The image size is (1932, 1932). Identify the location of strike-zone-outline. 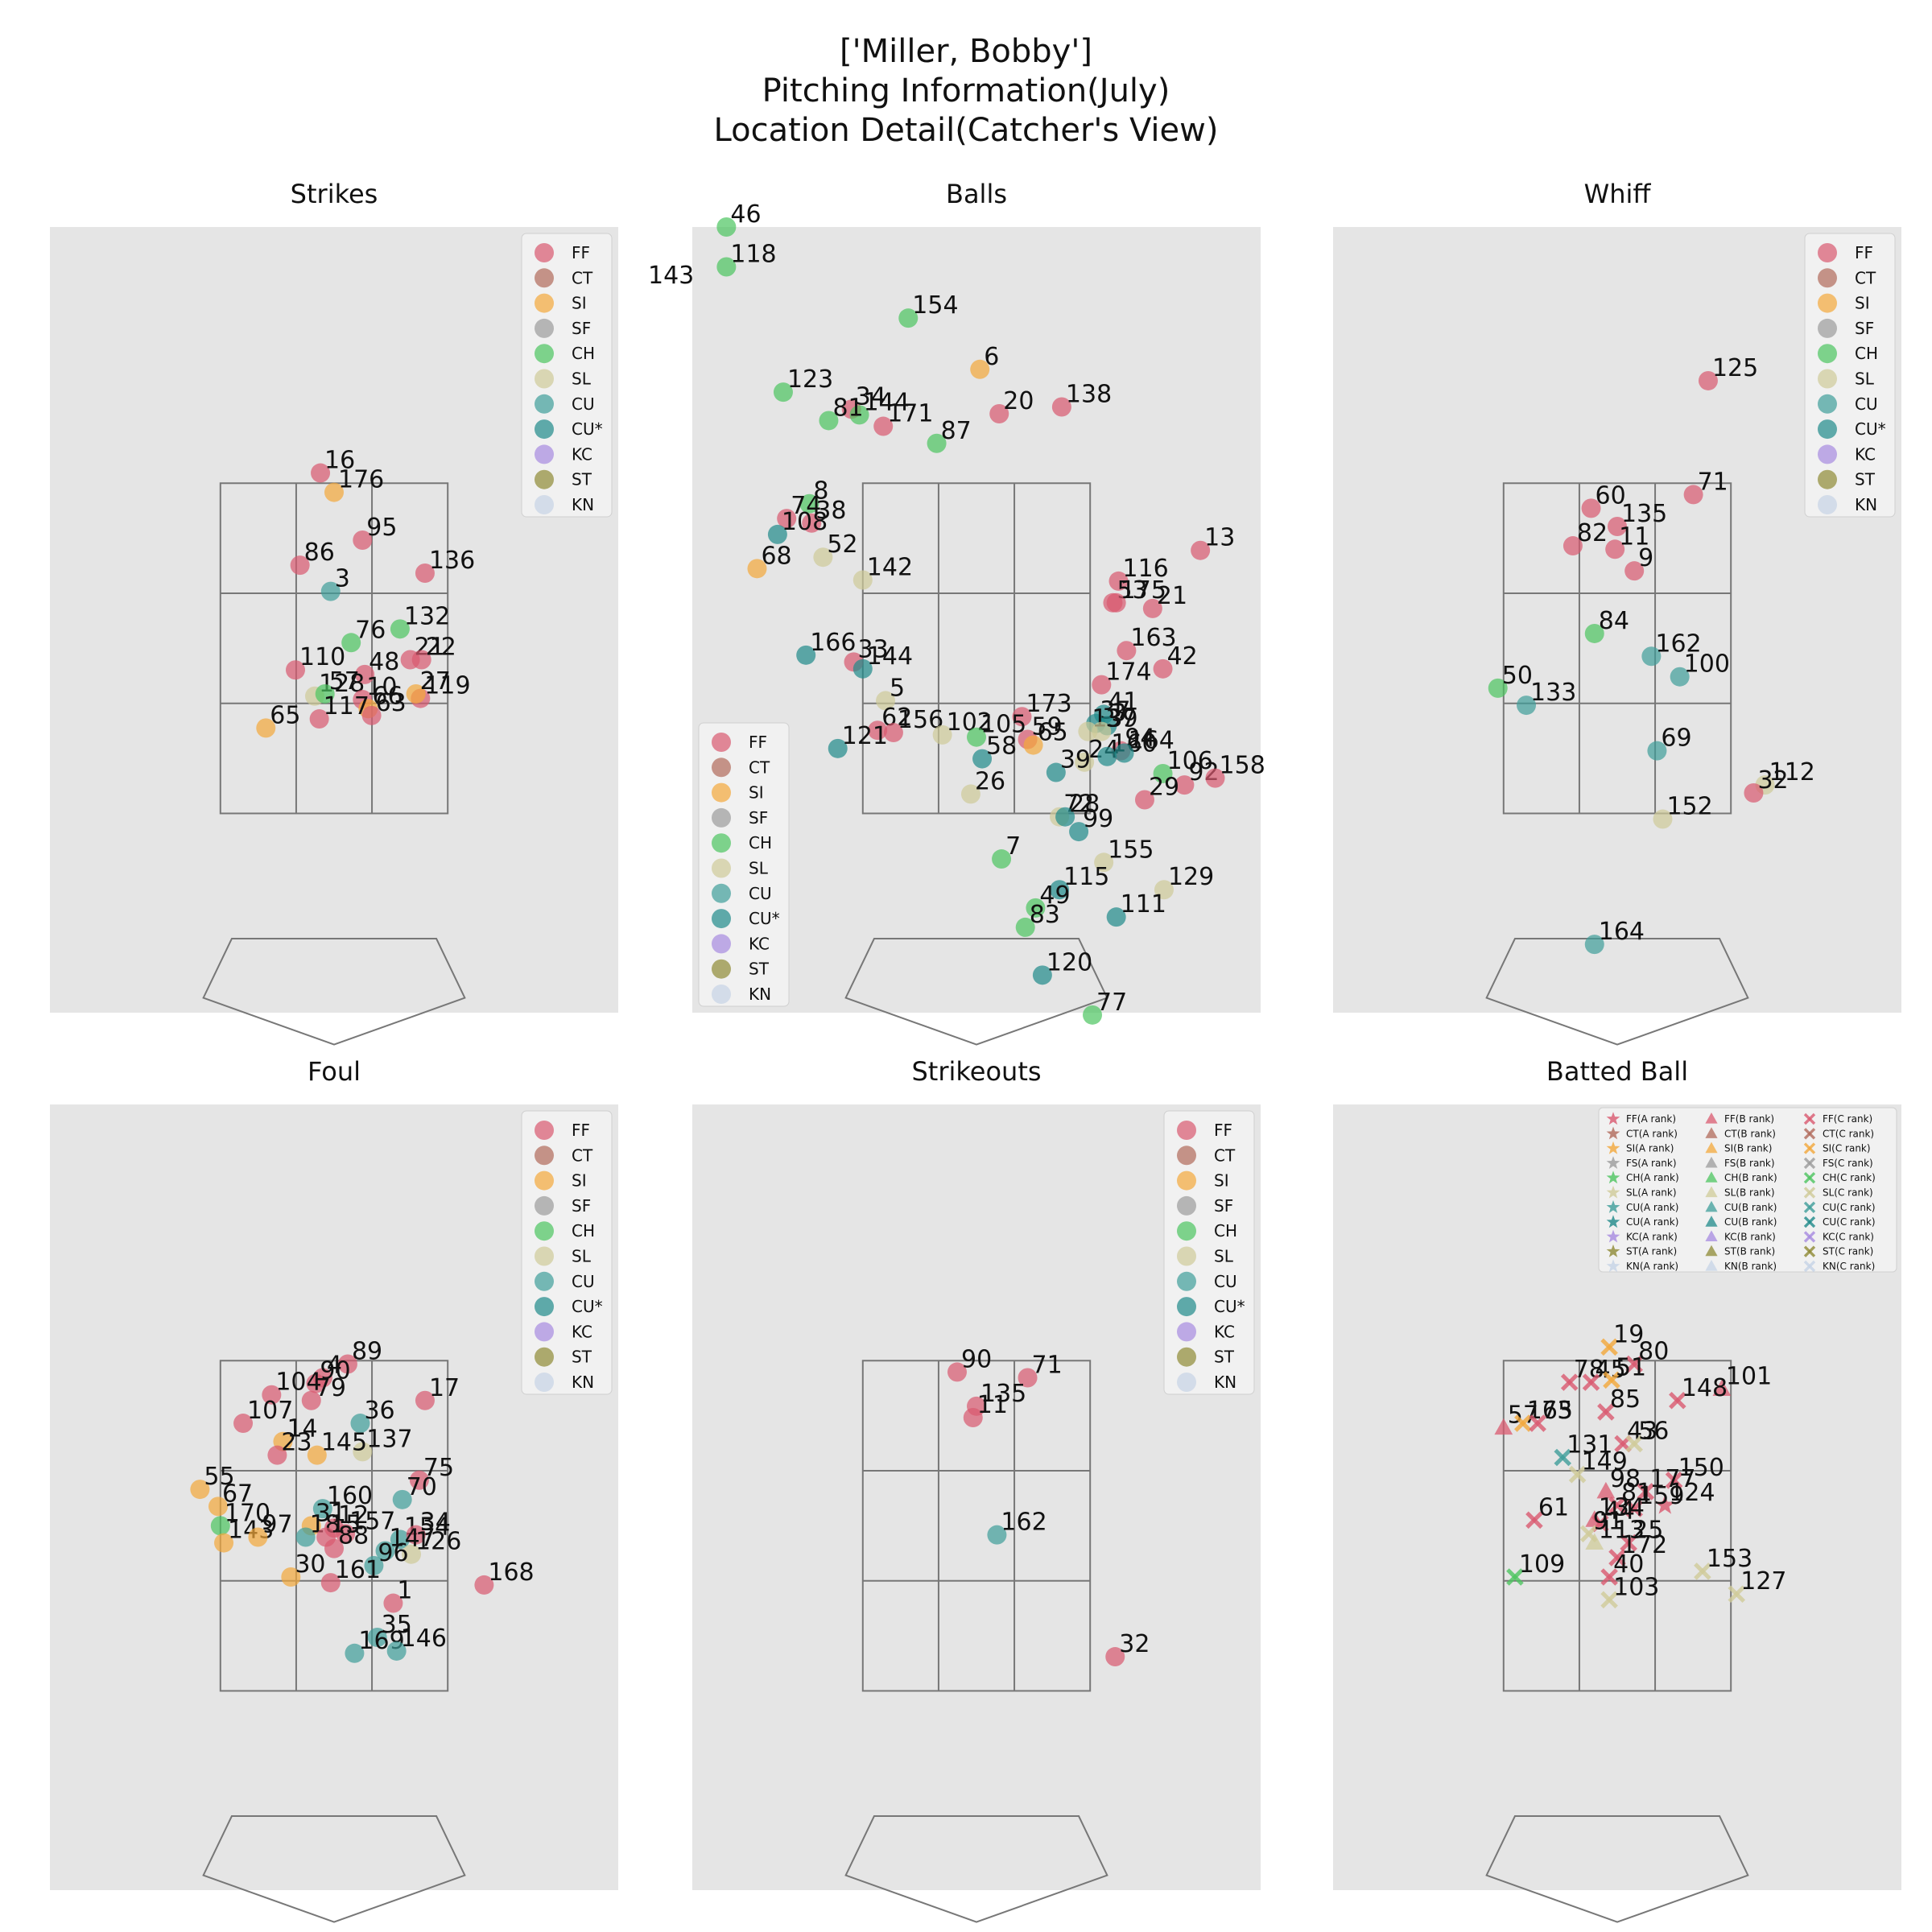
(976, 1526).